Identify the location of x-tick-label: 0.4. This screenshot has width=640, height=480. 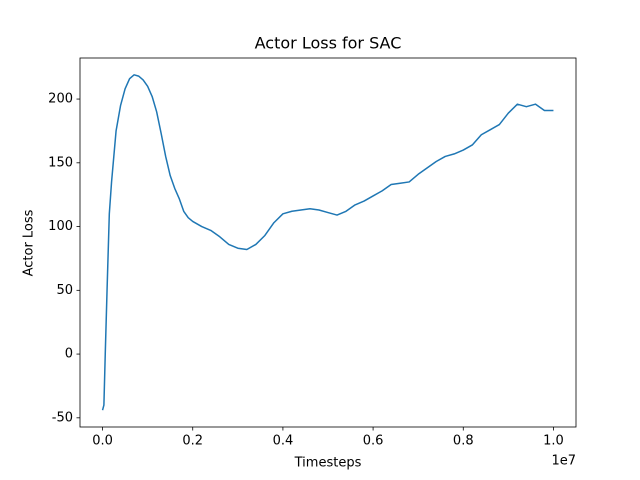
(283, 441).